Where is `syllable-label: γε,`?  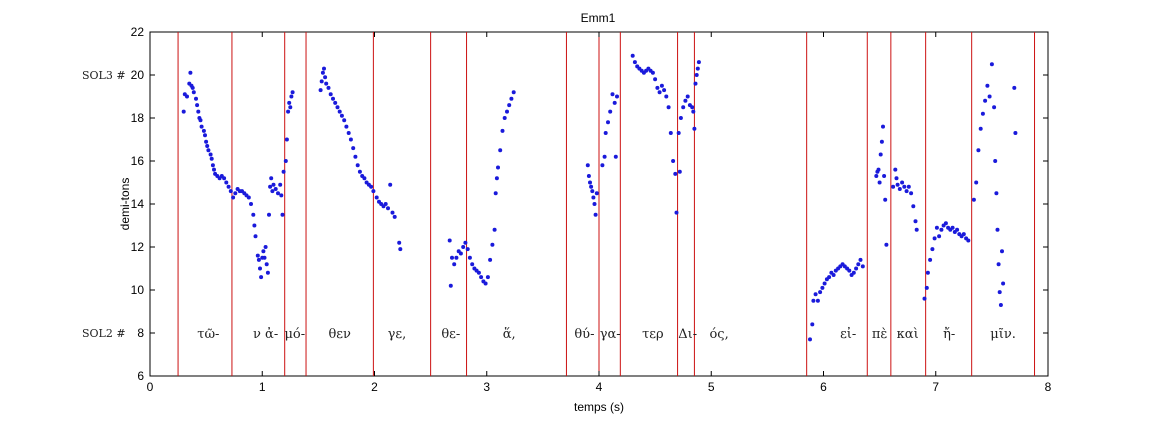 syllable-label: γε, is located at coordinates (397, 334).